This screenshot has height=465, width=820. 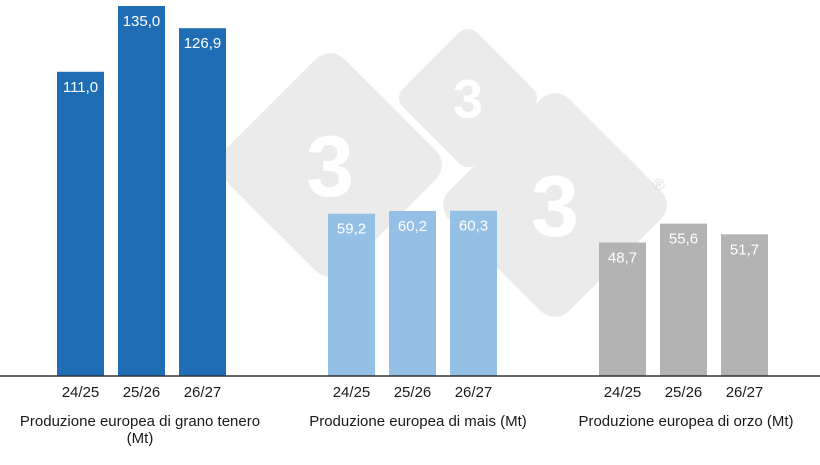 I want to click on bar-value-label: 60,3, so click(x=473, y=226).